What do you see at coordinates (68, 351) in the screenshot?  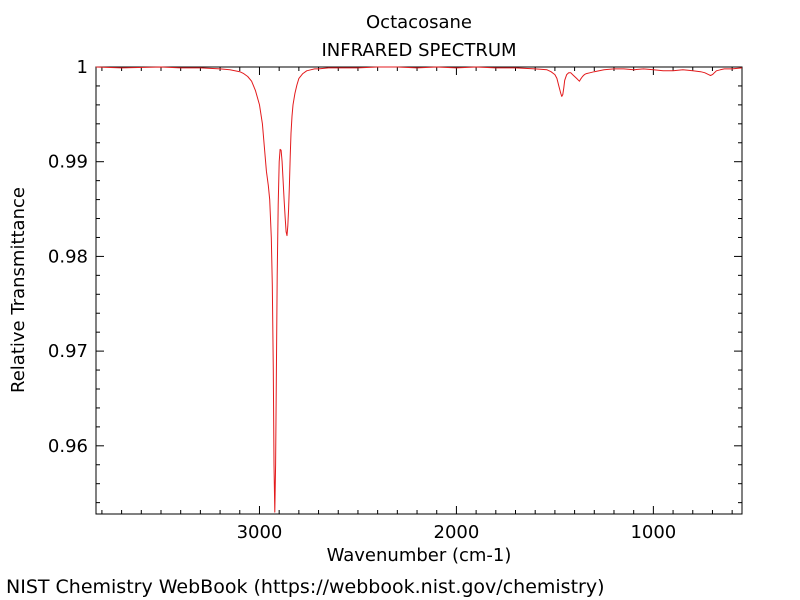 I see `y-tick-label: 0.97` at bounding box center [68, 351].